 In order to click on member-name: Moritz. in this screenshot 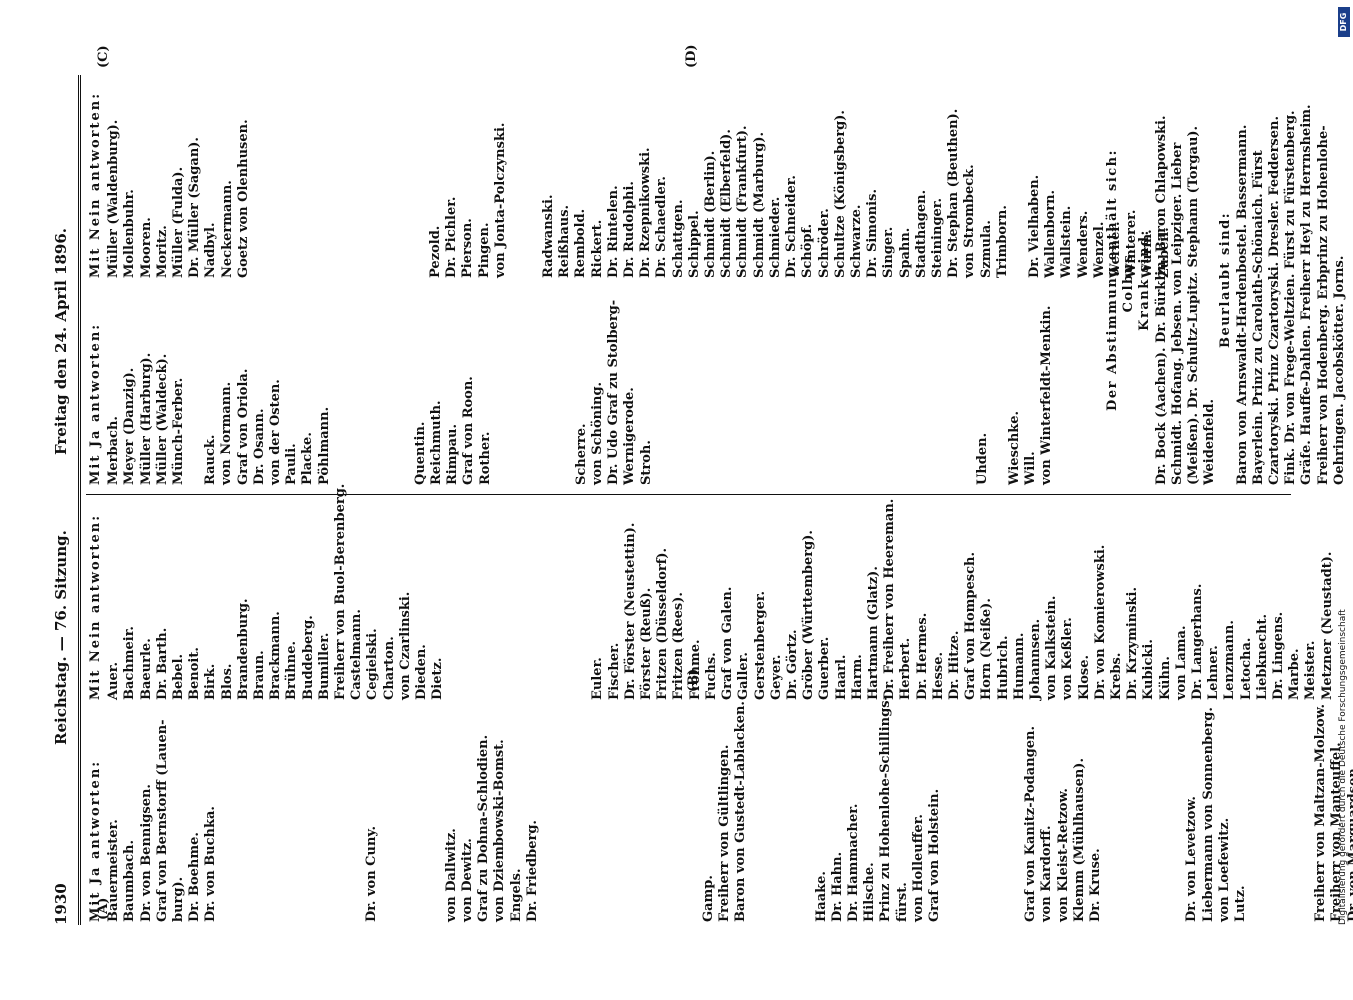, I will do `click(162, 251)`.